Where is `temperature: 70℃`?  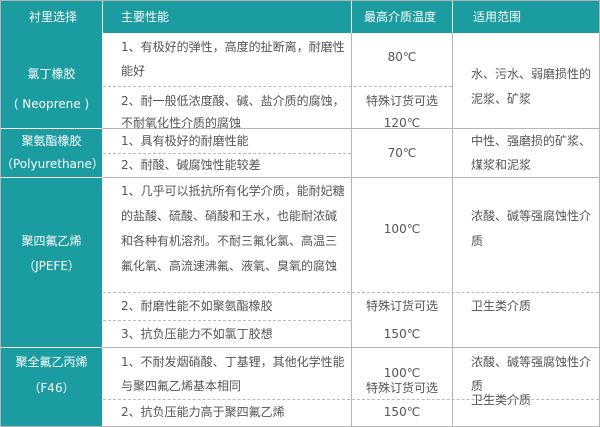 temperature: 70℃ is located at coordinates (402, 153).